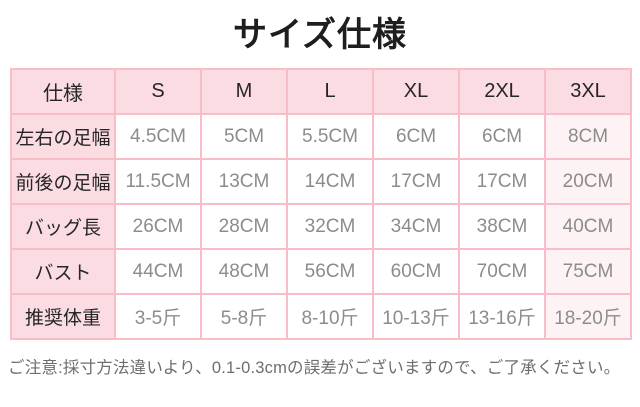 The height and width of the screenshot is (407, 640). Describe the element at coordinates (63, 272) in the screenshot. I see `row-label: バスト` at that location.